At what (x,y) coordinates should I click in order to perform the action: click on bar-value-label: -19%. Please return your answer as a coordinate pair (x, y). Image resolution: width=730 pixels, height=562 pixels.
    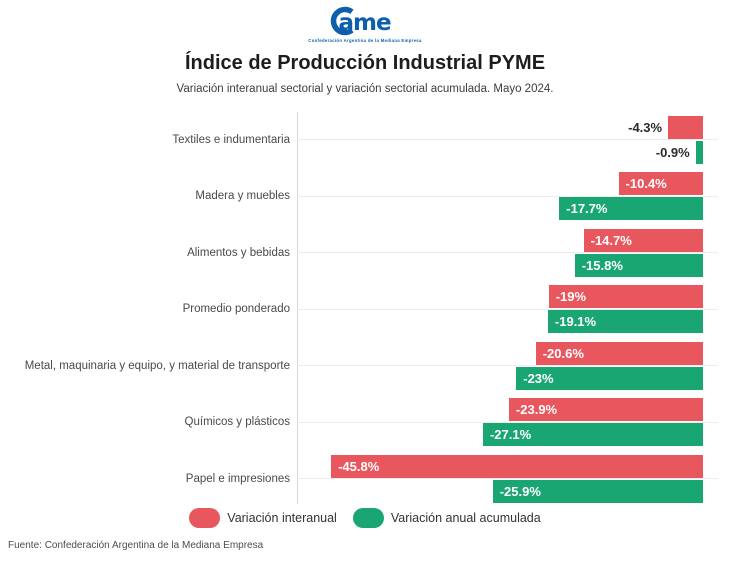
    Looking at the image, I should click on (571, 296).